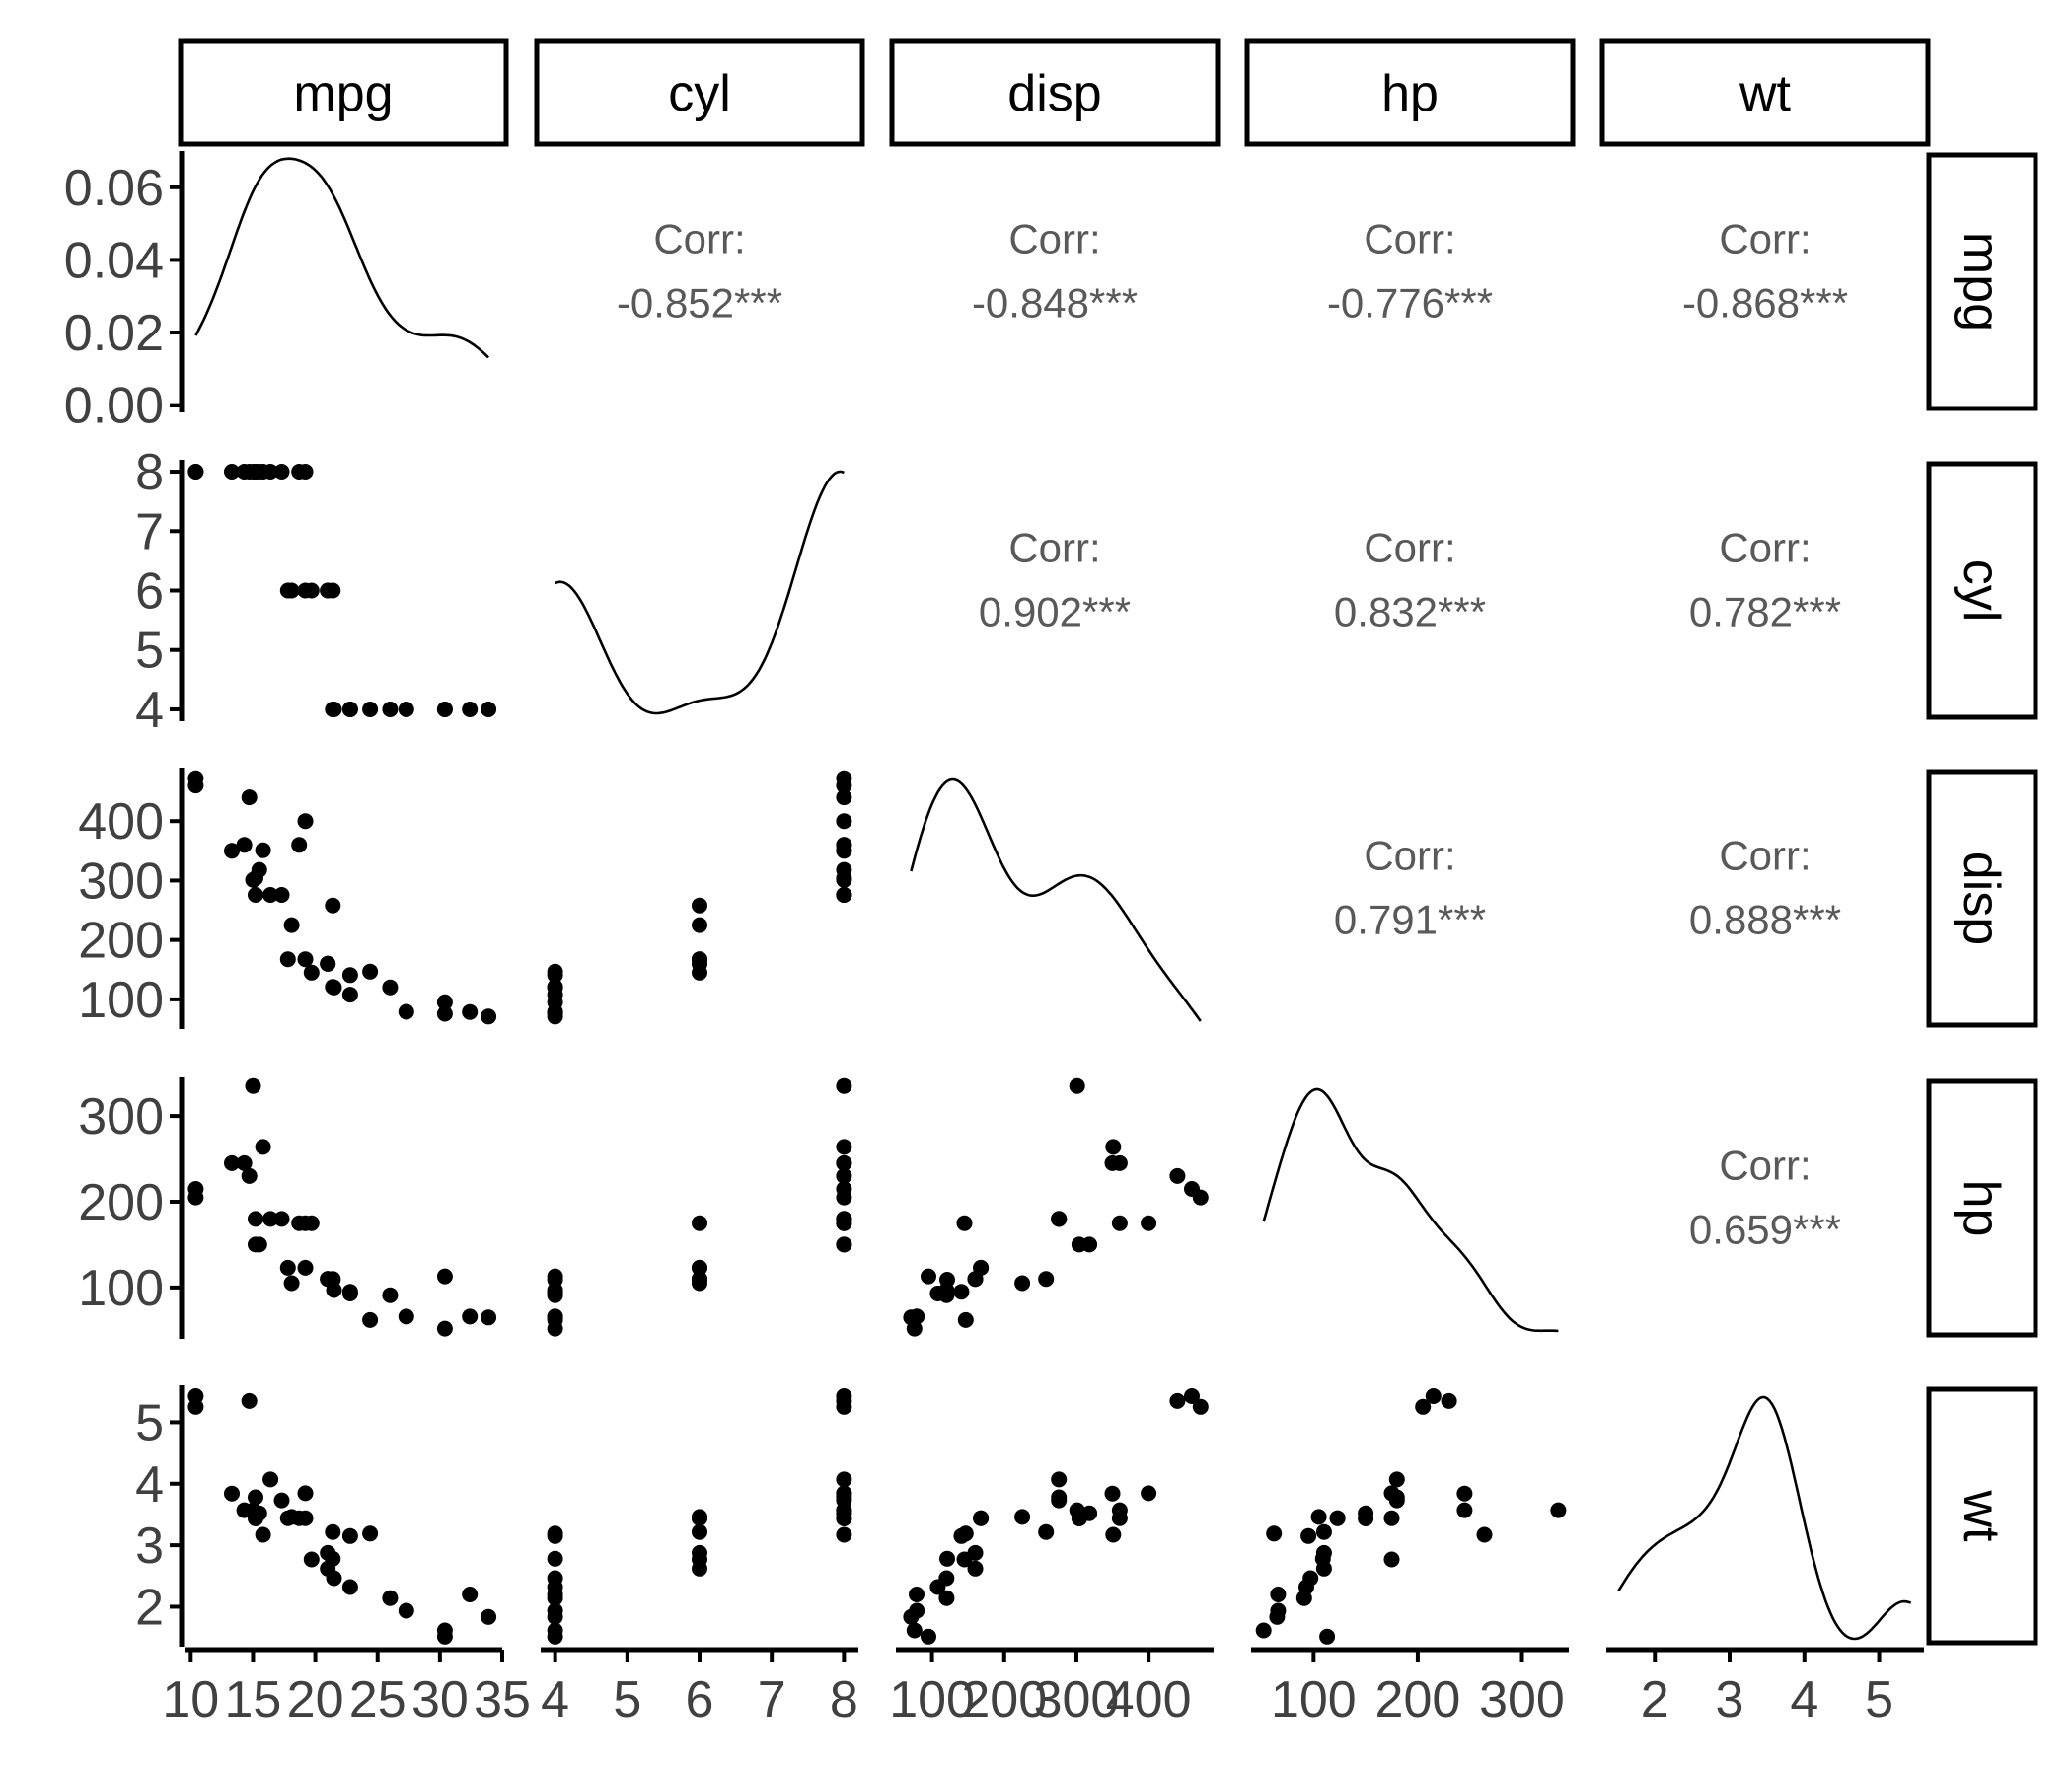 Image resolution: width=2072 pixels, height=1776 pixels. Describe the element at coordinates (555, 1536) in the screenshot. I see `point-wt-vs-cyl` at that location.